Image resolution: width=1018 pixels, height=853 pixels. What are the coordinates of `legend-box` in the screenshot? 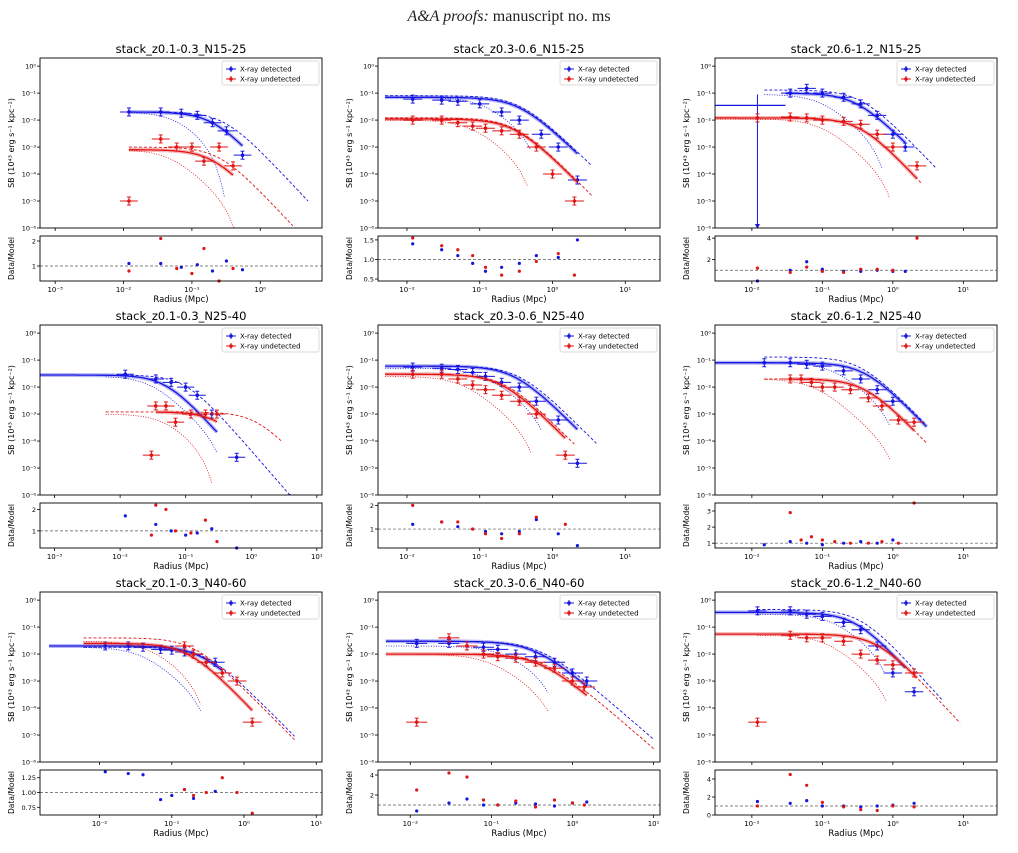 It's located at (608, 73).